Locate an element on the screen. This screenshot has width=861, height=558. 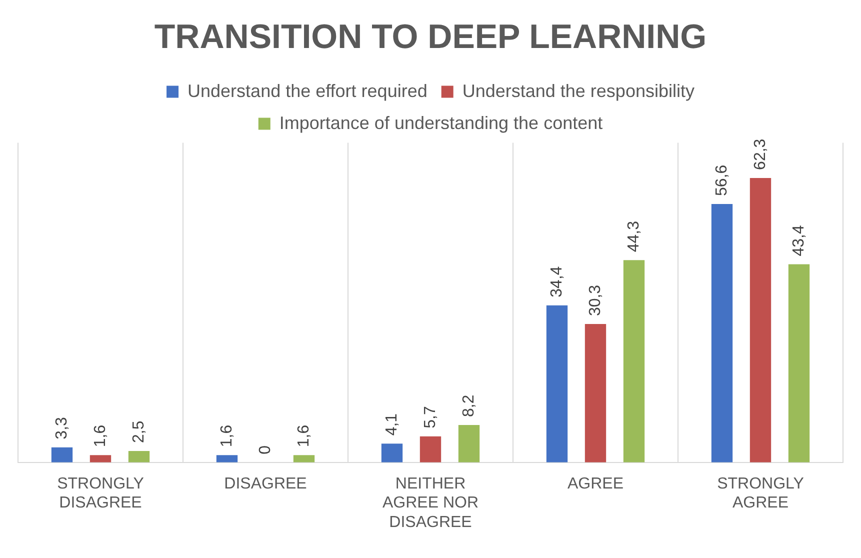
data-label: 3,3 is located at coordinates (61, 428).